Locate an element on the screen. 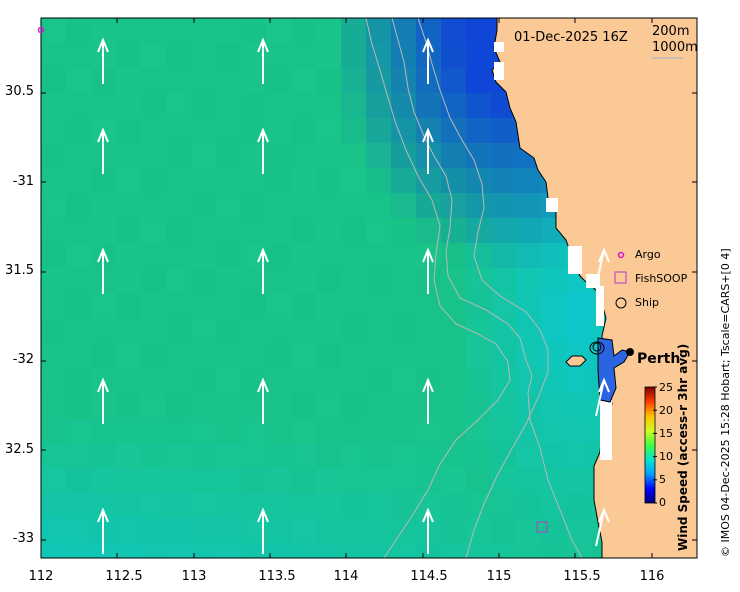  x-tick-label: 112.5 is located at coordinates (124, 576).